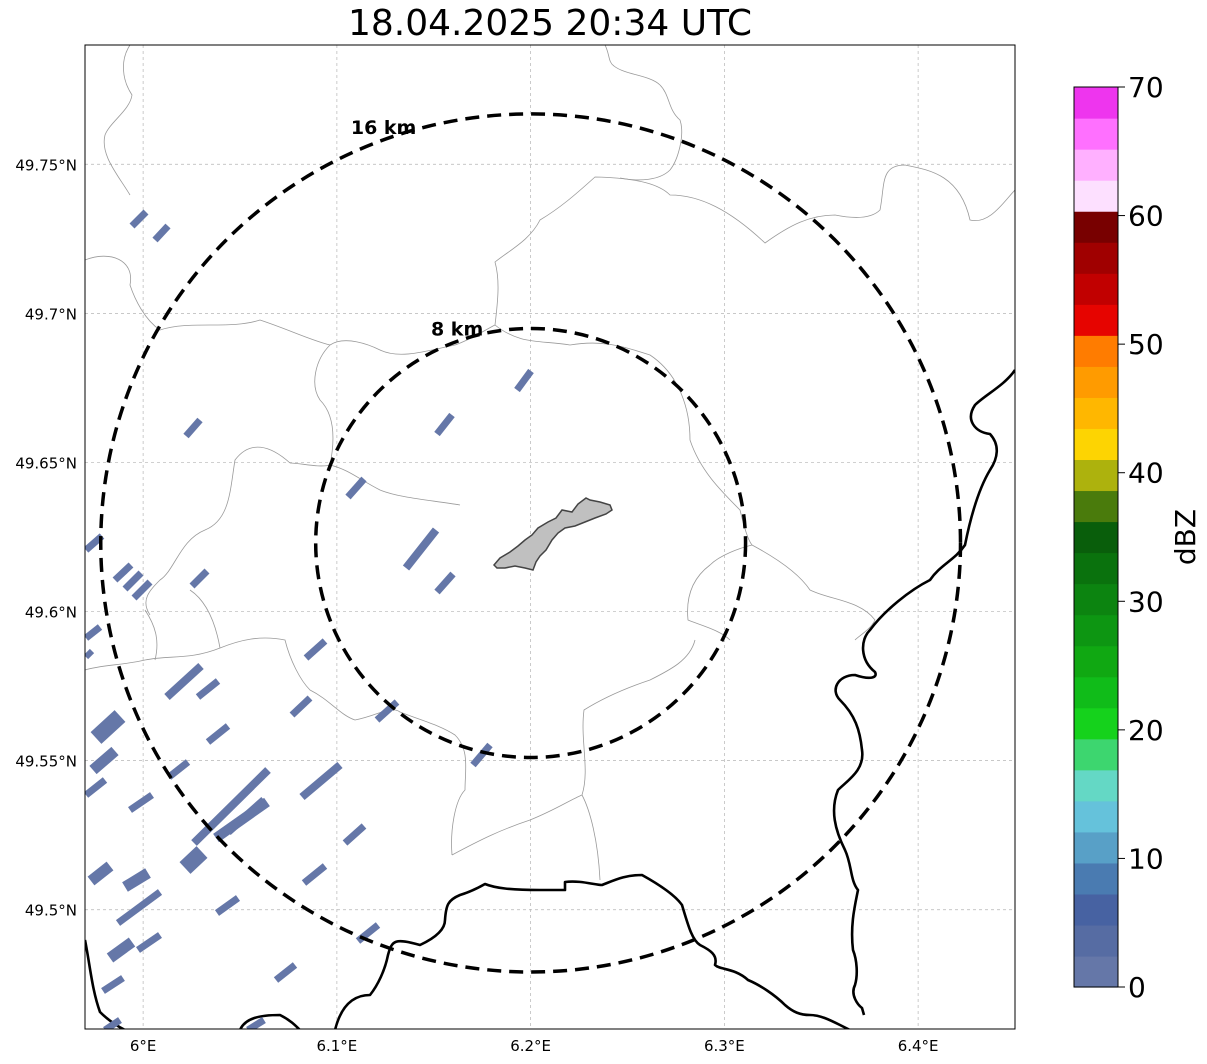 The image size is (1207, 1064). I want to click on range-ring-label: 16 km, so click(384, 128).